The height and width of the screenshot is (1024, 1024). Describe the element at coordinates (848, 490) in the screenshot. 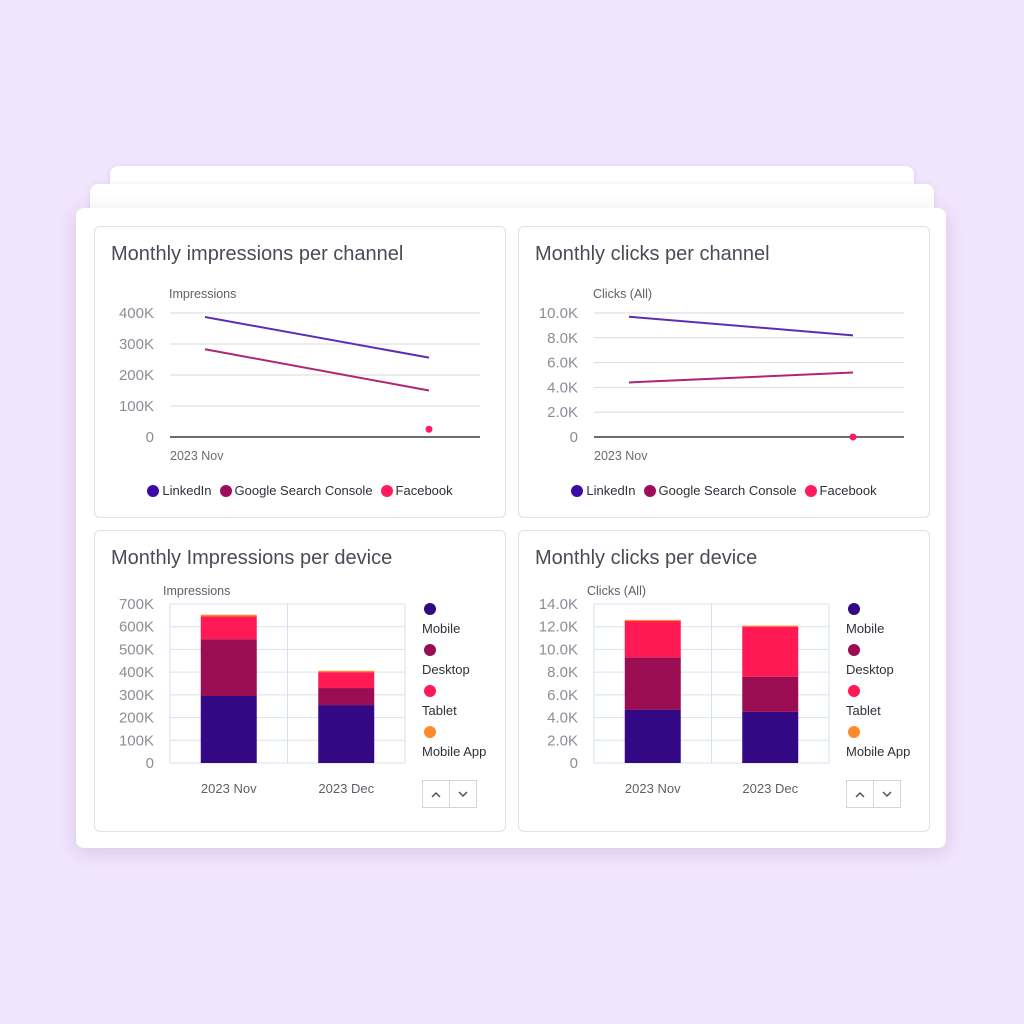

I see `legend-label: Facebook` at that location.